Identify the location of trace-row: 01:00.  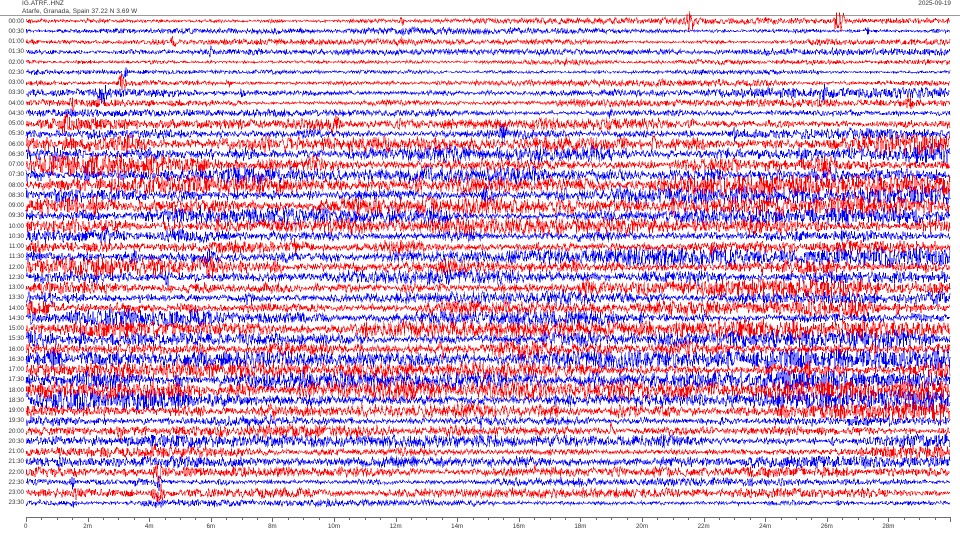
(480, 42).